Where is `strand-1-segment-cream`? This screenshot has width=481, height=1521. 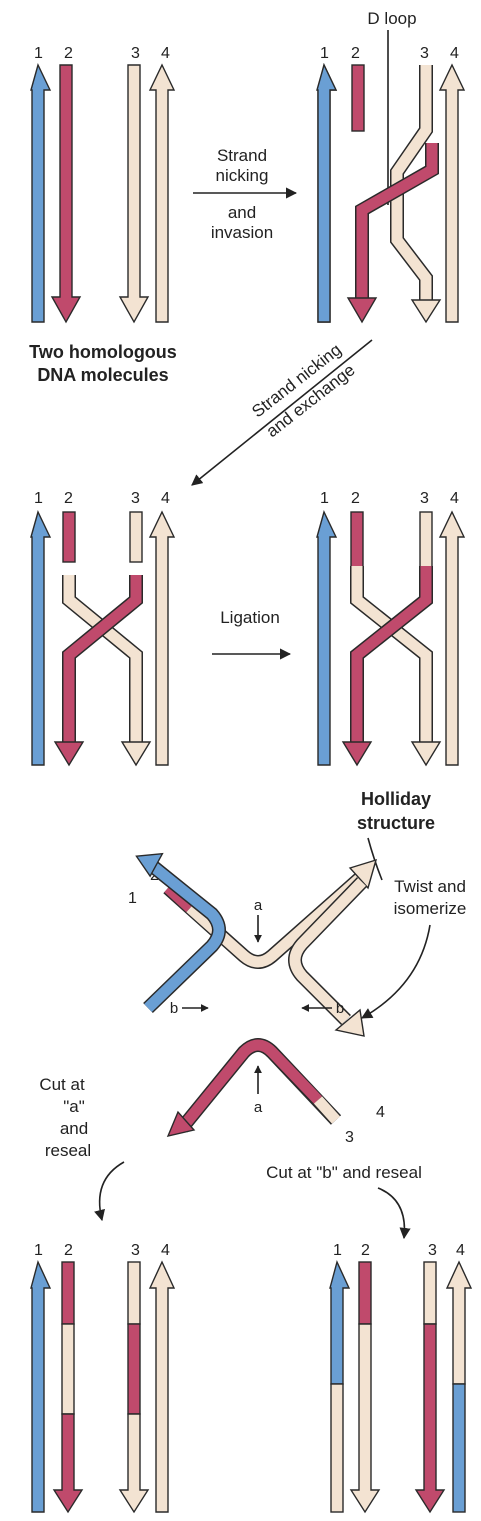
strand-1-segment-cream is located at coordinates (337, 1448).